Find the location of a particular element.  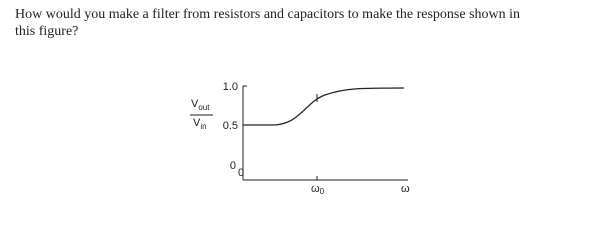

y-tick-label: 0.5 is located at coordinates (230, 126).